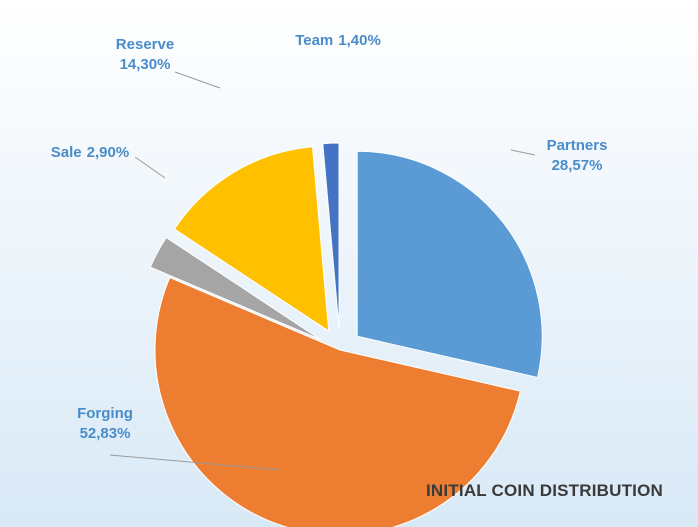 This screenshot has width=698, height=527. What do you see at coordinates (105, 413) in the screenshot?
I see `label-name-forging: Forging` at bounding box center [105, 413].